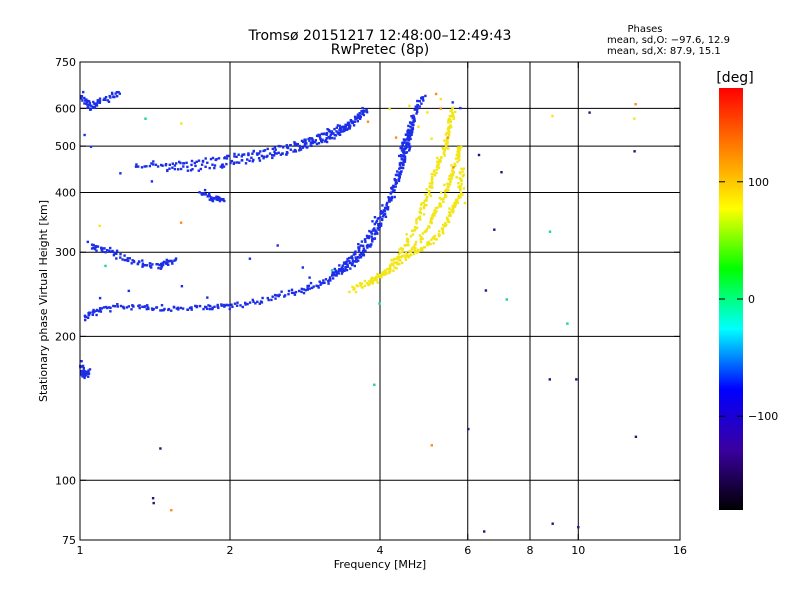 The height and width of the screenshot is (600, 800). I want to click on x-tick-label: 2, so click(230, 550).